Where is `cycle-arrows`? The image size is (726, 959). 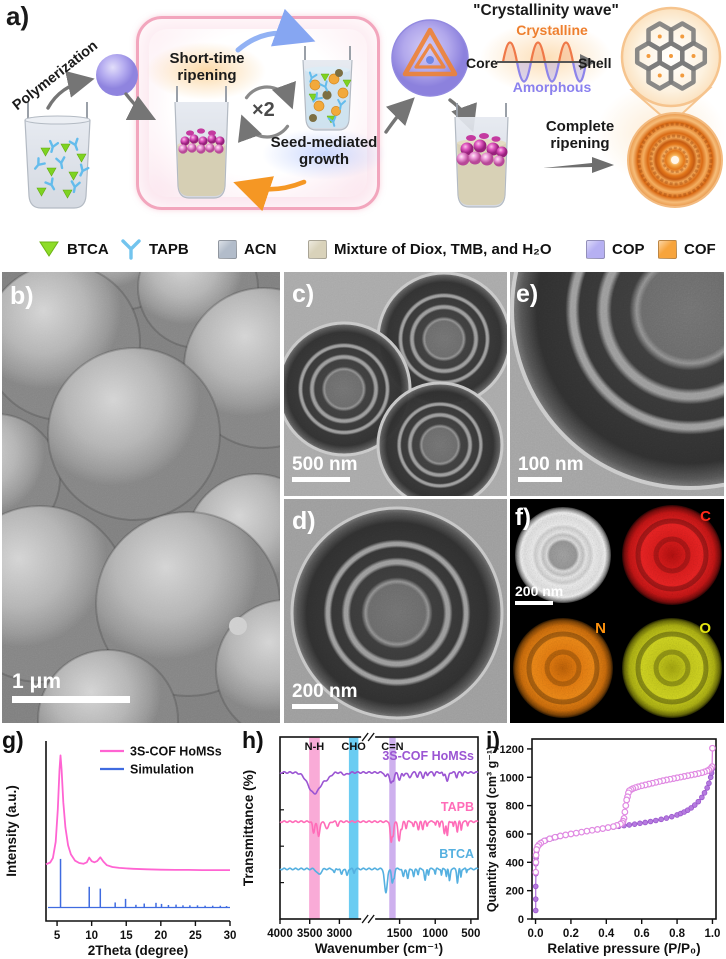 cycle-arrows is located at coordinates (267, 111).